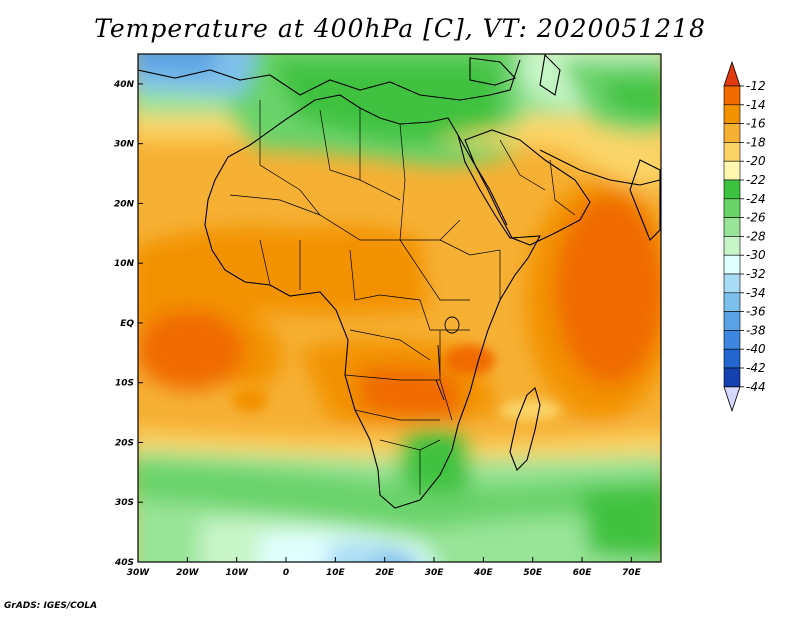 The image size is (800, 618). I want to click on lon-tick-label: 70E, so click(632, 573).